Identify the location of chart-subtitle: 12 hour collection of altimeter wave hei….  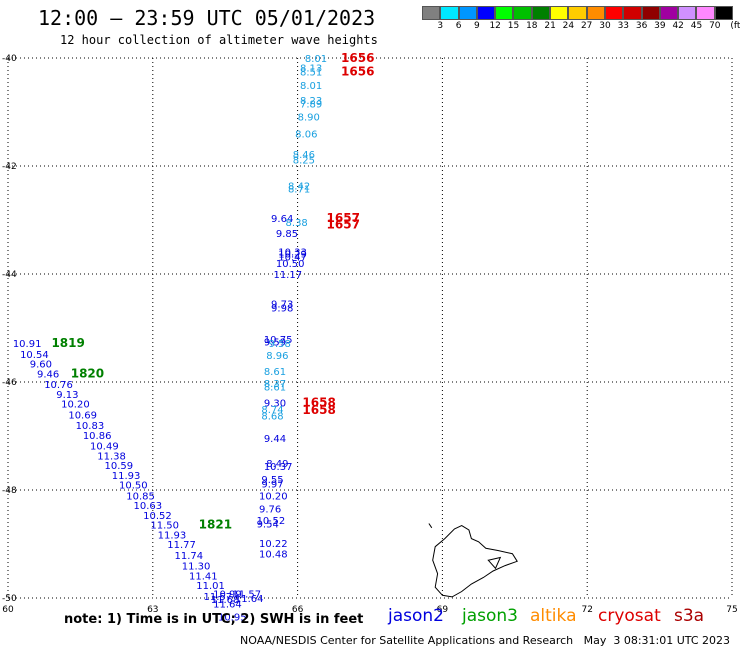
(219, 40).